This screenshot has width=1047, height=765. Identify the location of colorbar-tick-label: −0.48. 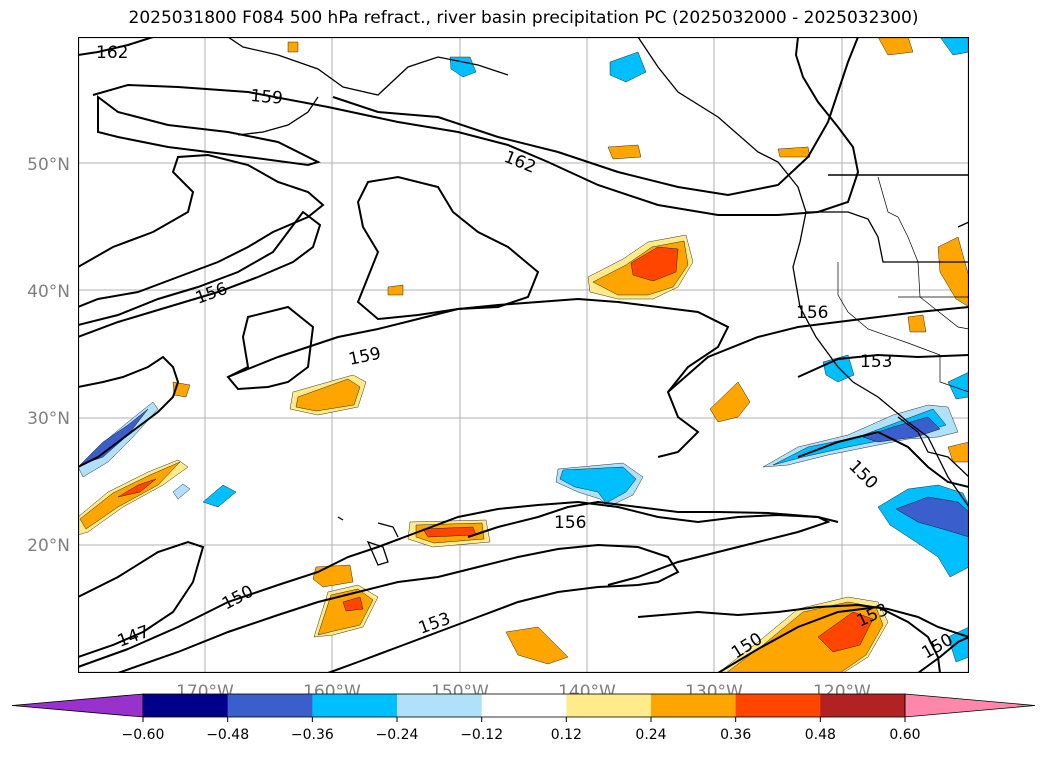
(227, 735).